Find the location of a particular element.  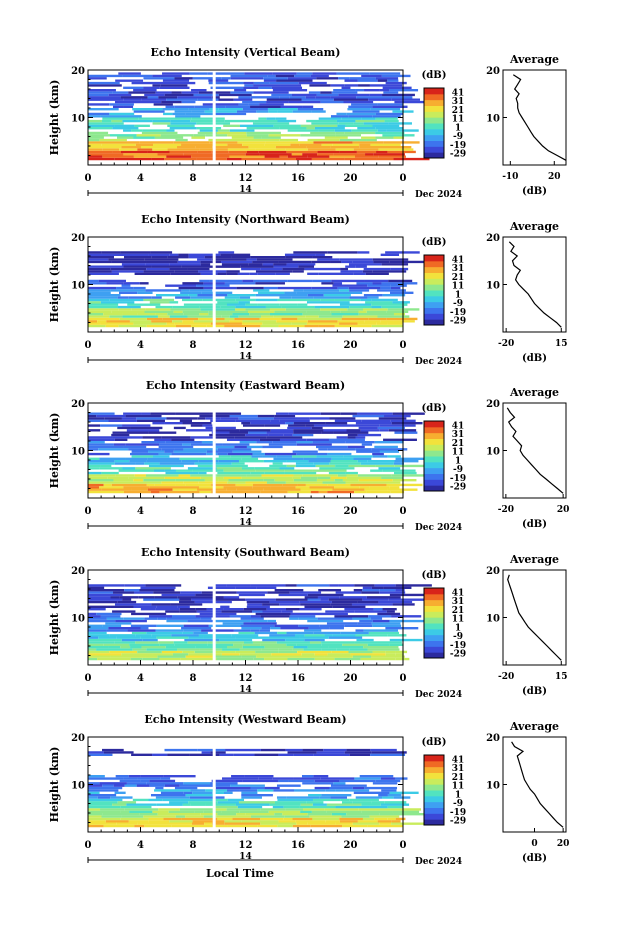

average-title: Average is located at coordinates (534, 226).